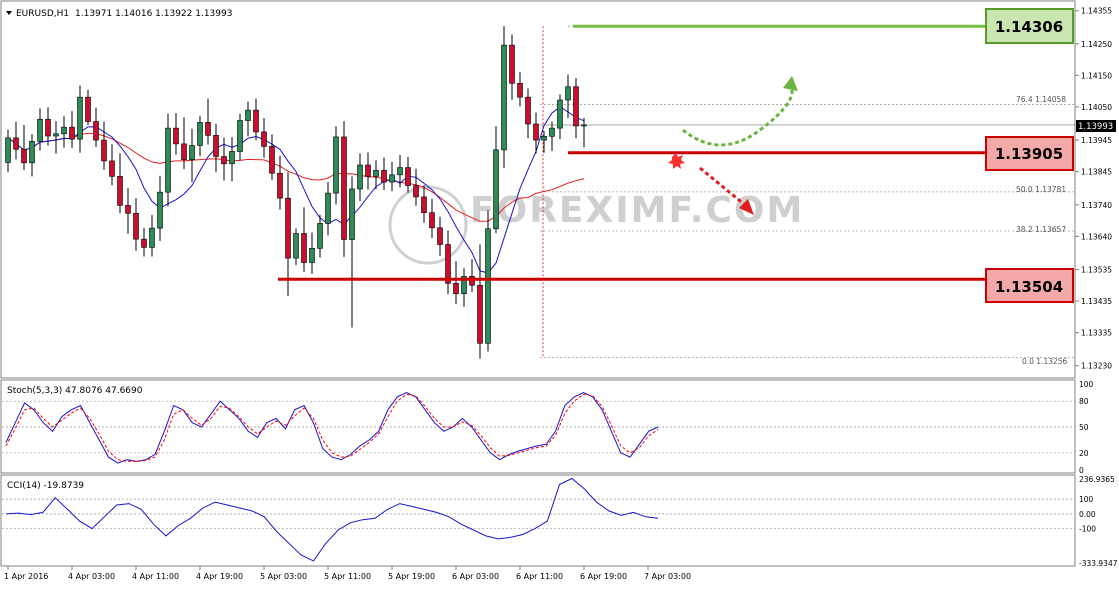  I want to click on dropdown-arrow-icon, so click(9, 13).